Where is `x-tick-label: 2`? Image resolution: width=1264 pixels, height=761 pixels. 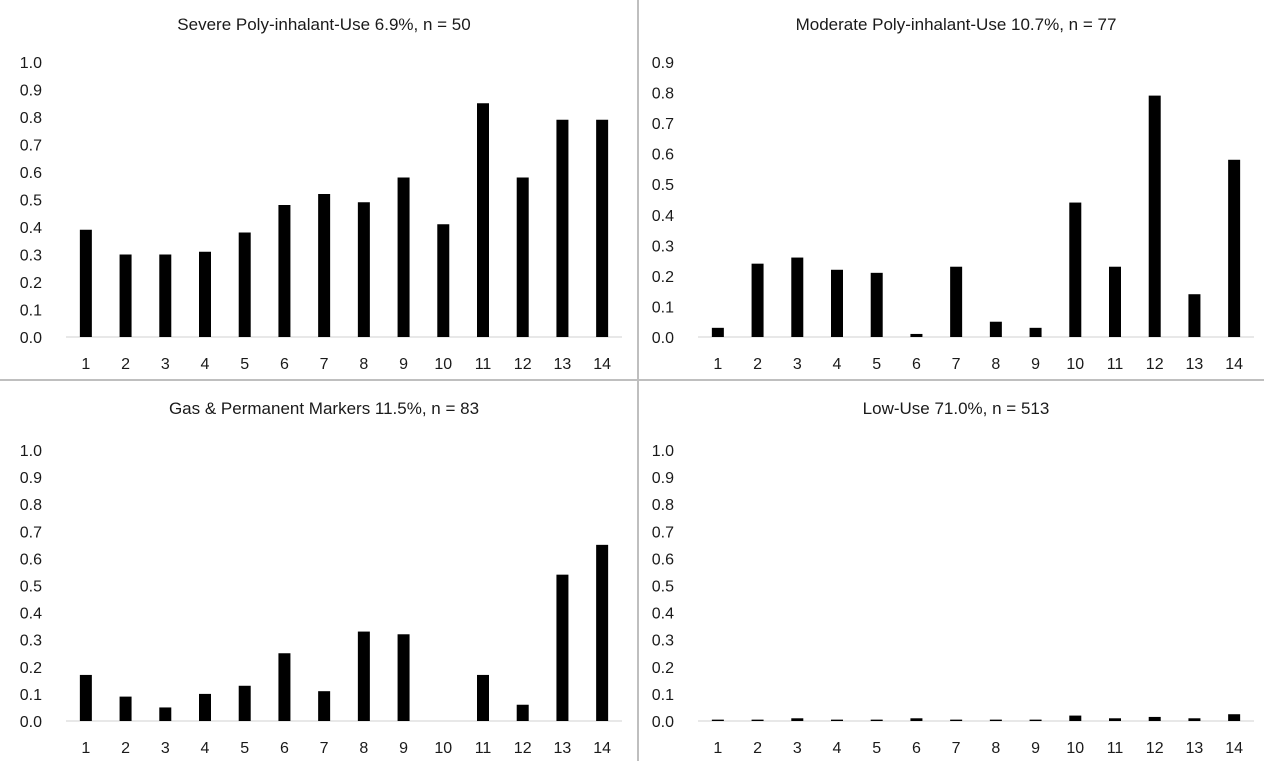
x-tick-label: 2 is located at coordinates (125, 364).